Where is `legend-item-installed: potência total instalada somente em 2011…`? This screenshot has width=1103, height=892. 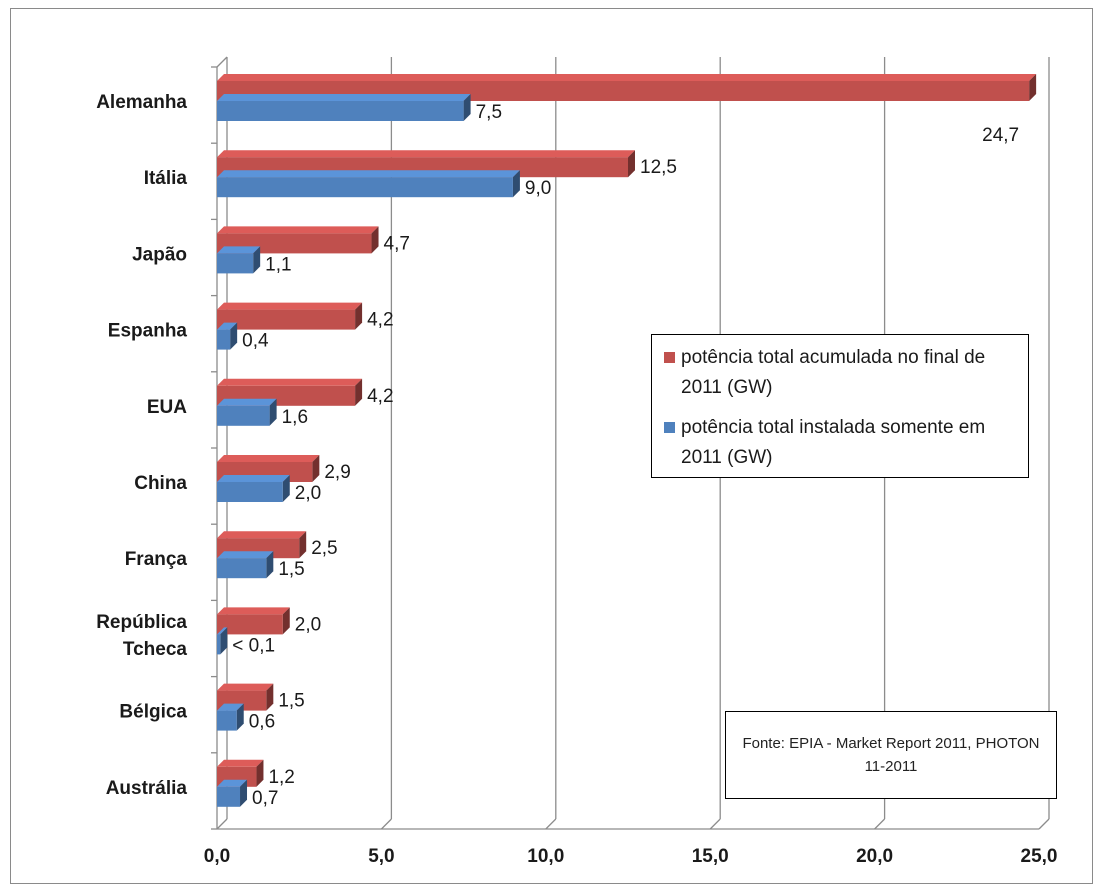 legend-item-installed: potência total instalada somente em 2011… is located at coordinates (841, 443).